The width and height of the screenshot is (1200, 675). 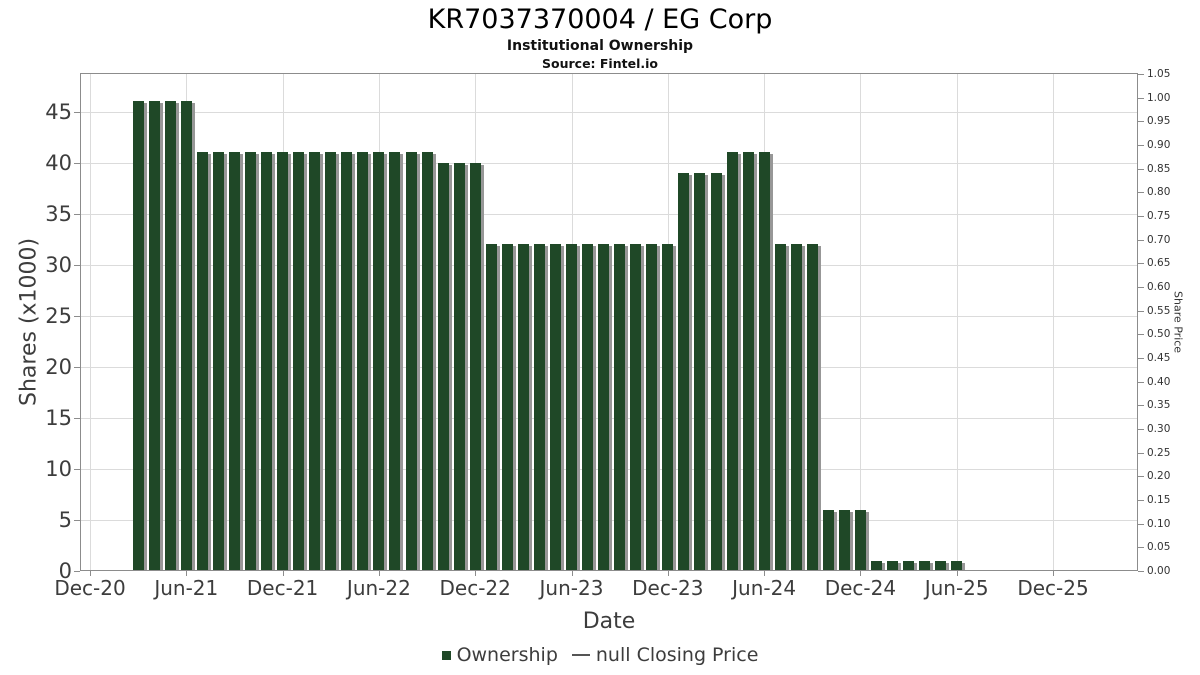 I want to click on y-tick-label-left: 10, so click(x=58, y=468).